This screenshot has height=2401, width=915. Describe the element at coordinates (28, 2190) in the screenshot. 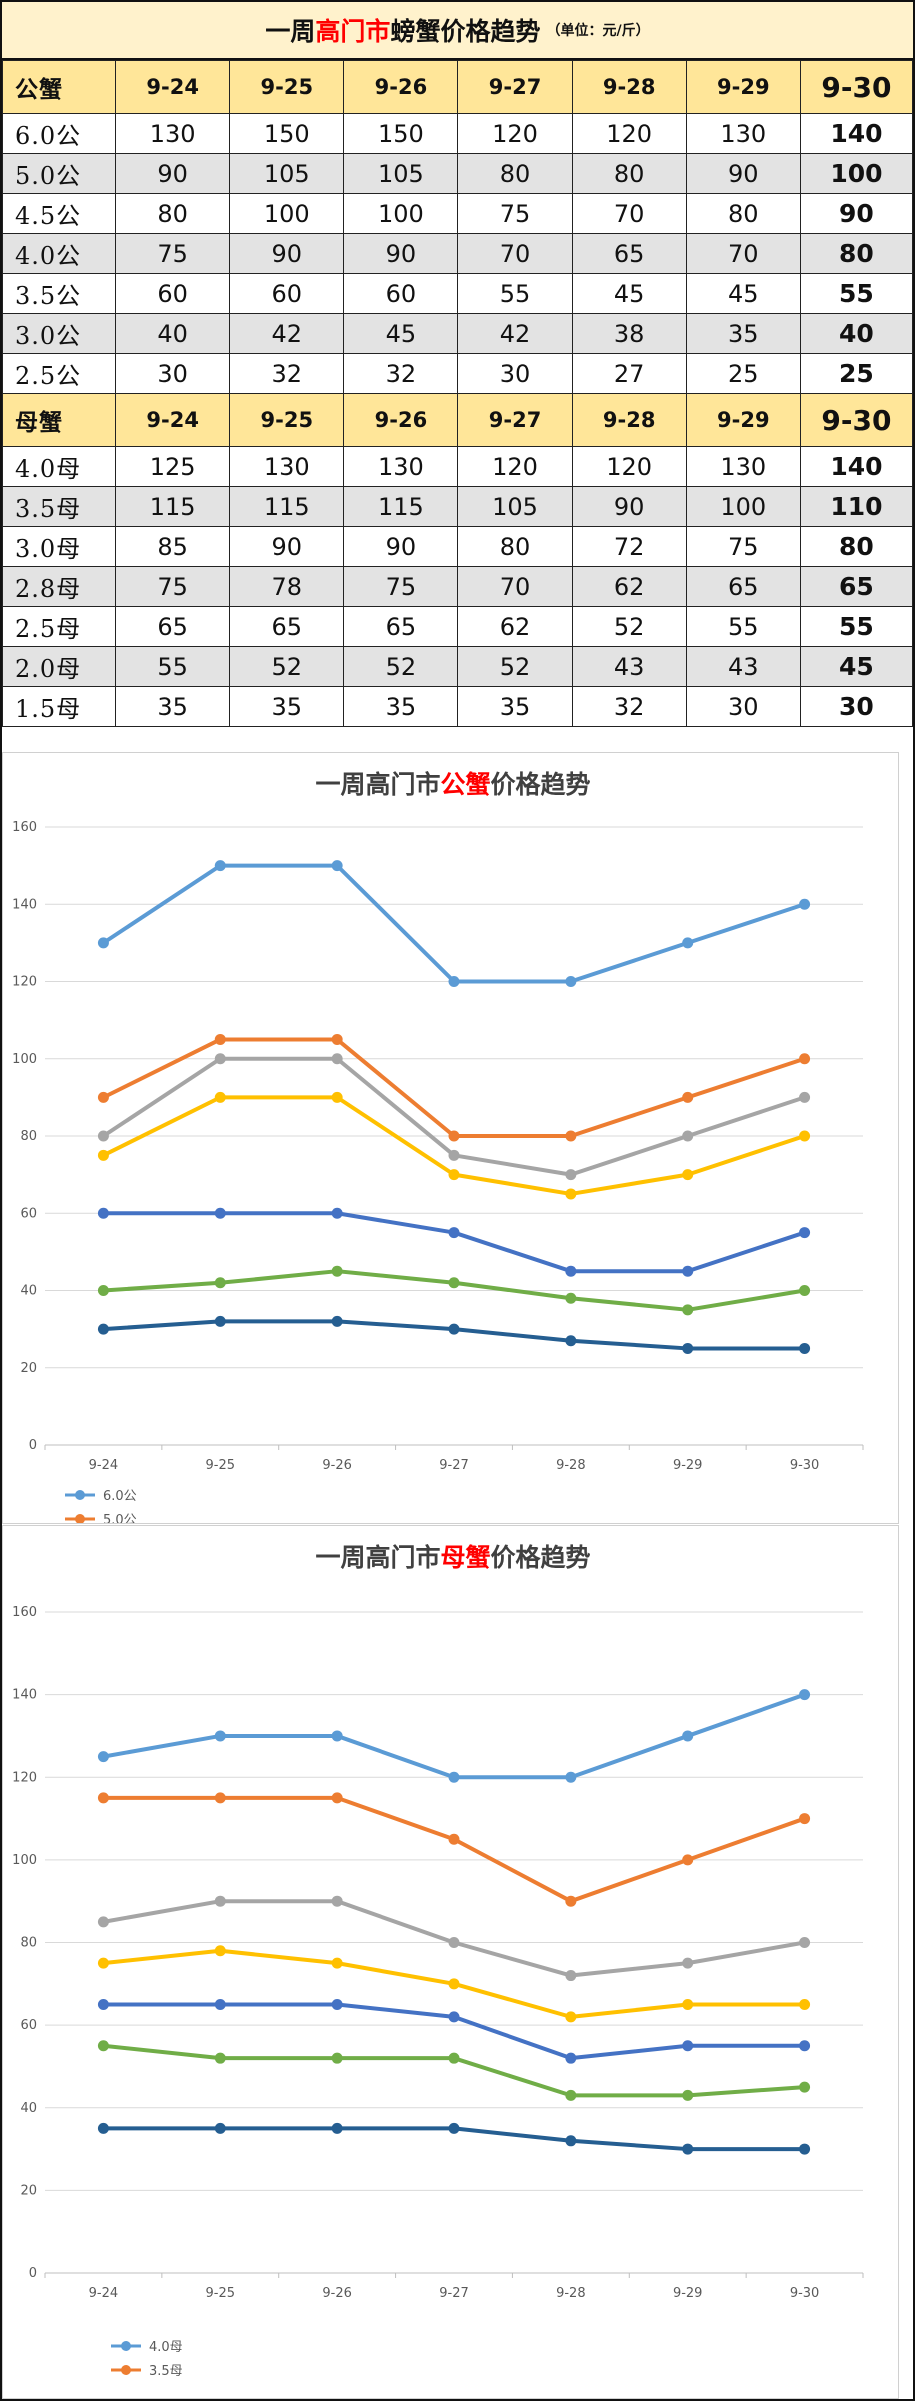

I see `y-tick-label: 20` at that location.